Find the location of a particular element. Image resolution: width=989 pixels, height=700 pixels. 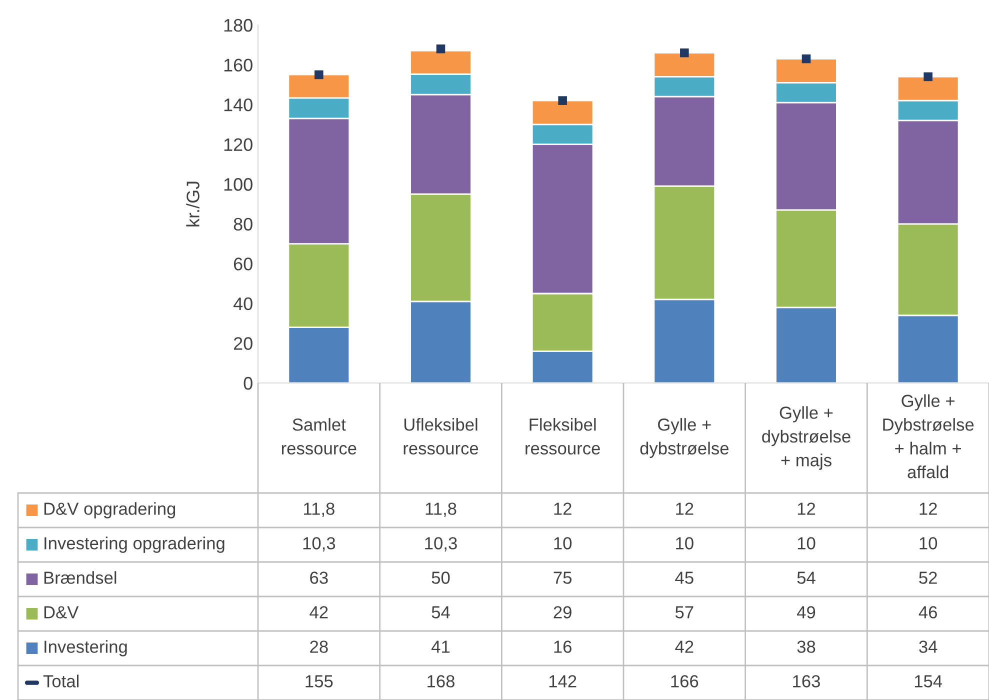

data-label: 28 is located at coordinates (319, 646).